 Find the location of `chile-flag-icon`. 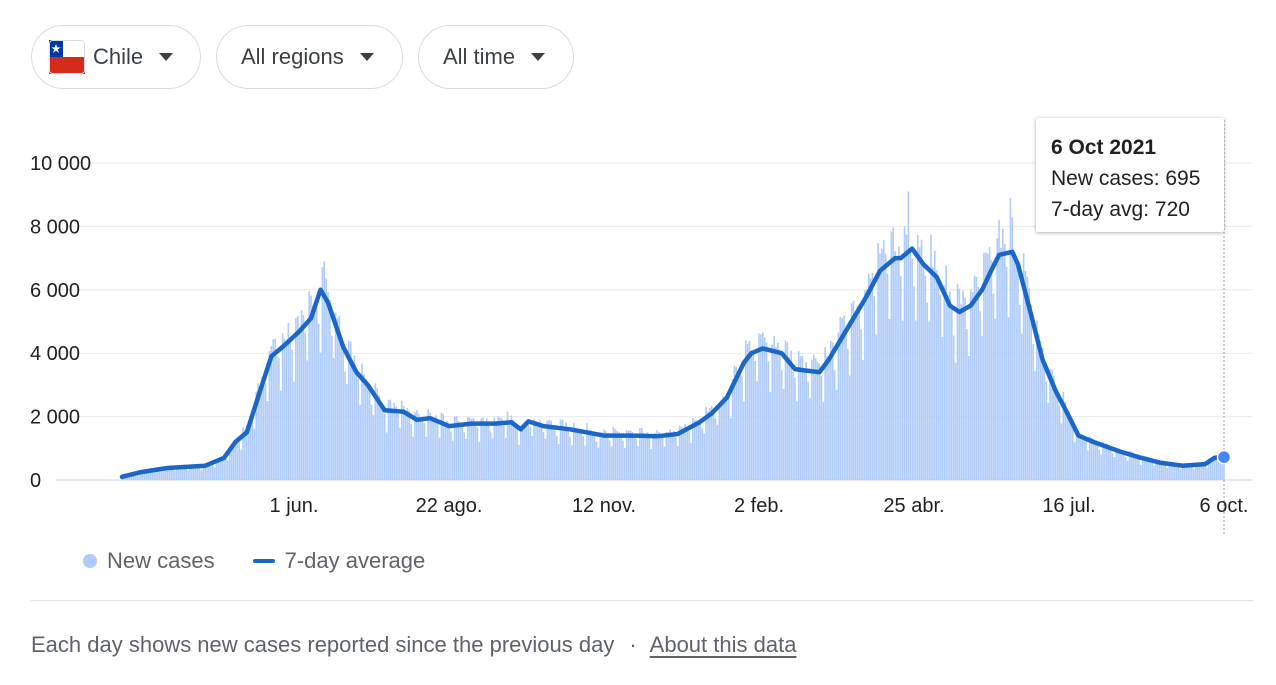

chile-flag-icon is located at coordinates (67, 57).